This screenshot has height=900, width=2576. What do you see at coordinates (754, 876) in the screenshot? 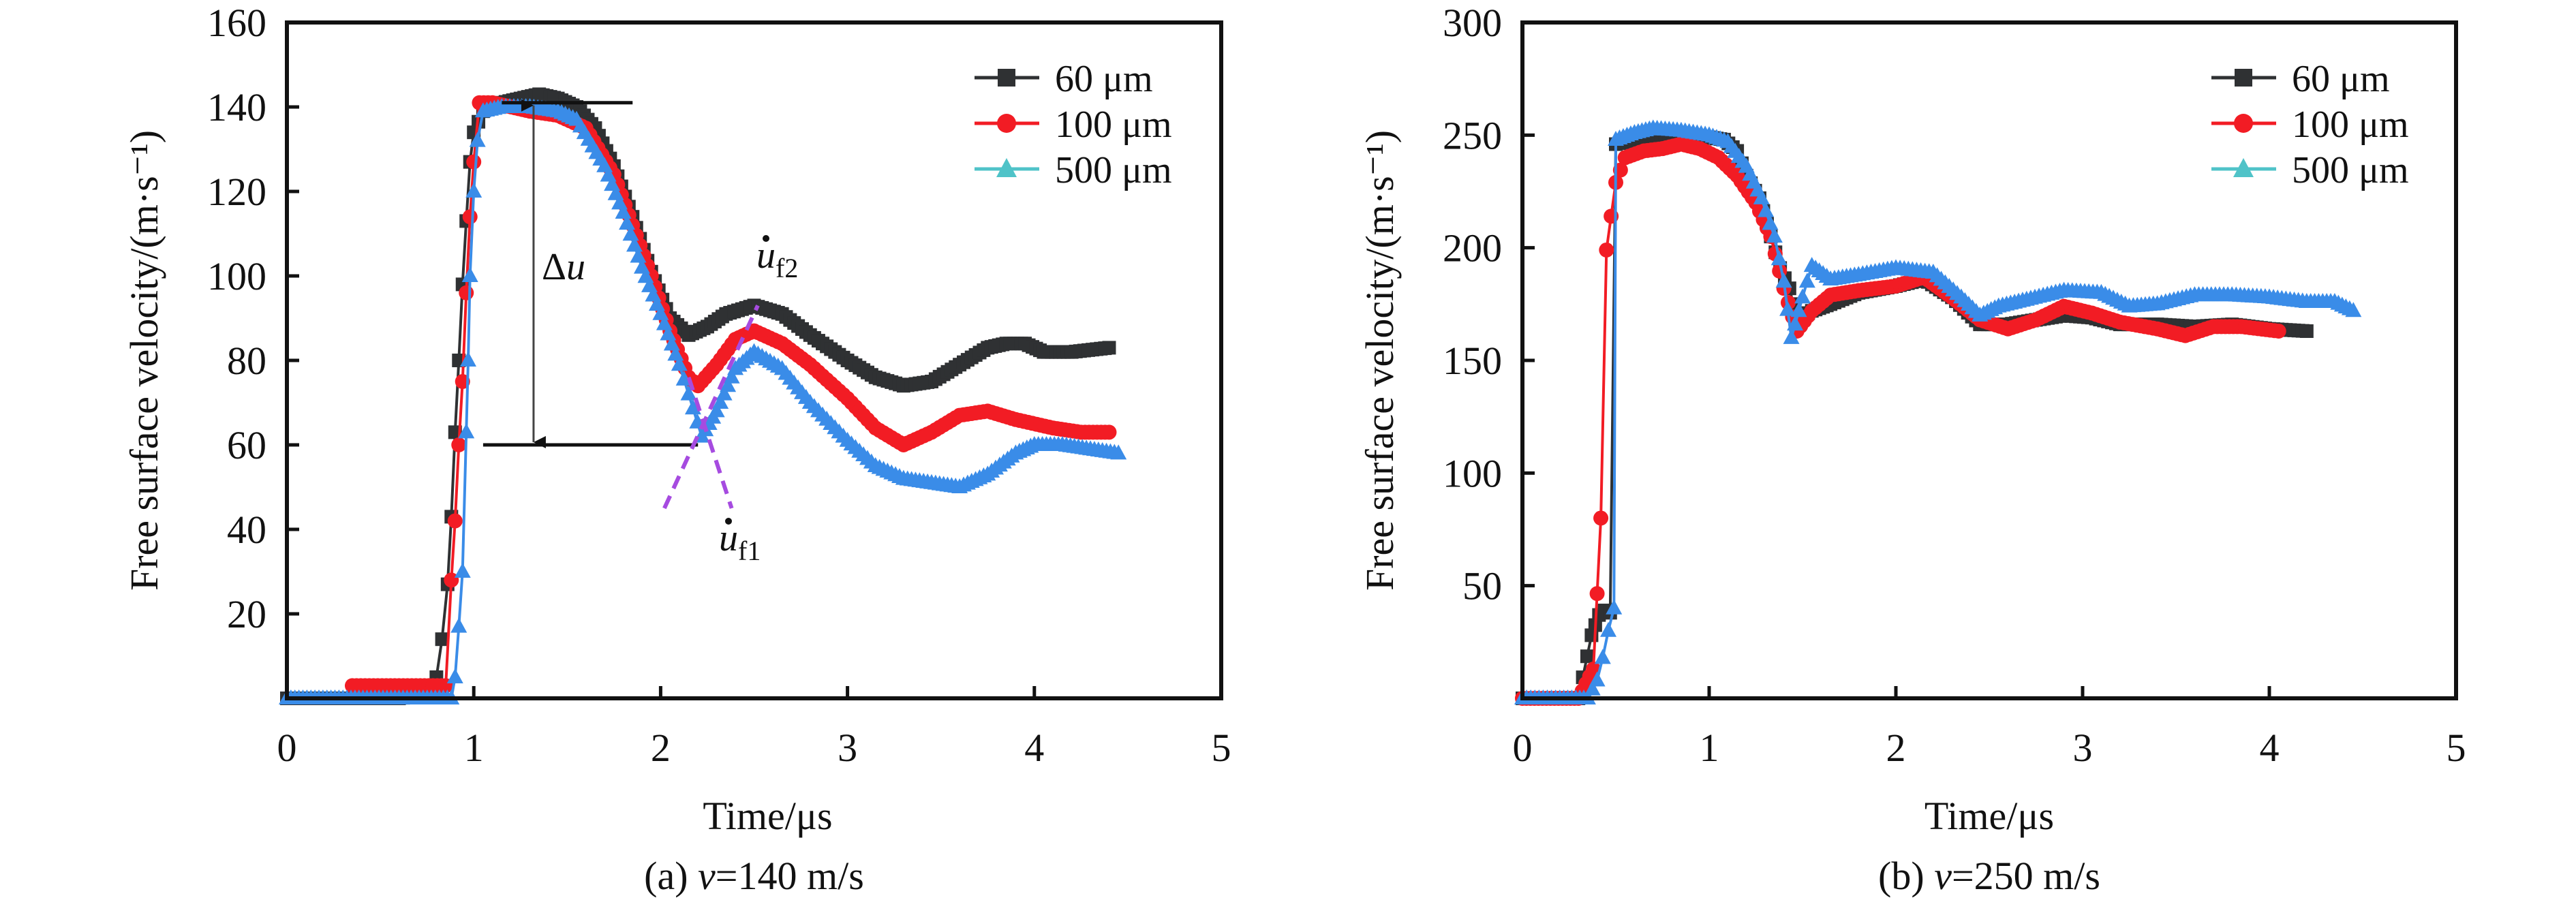
I see `panel-a-caption: (a) v=140 m/s` at bounding box center [754, 876].